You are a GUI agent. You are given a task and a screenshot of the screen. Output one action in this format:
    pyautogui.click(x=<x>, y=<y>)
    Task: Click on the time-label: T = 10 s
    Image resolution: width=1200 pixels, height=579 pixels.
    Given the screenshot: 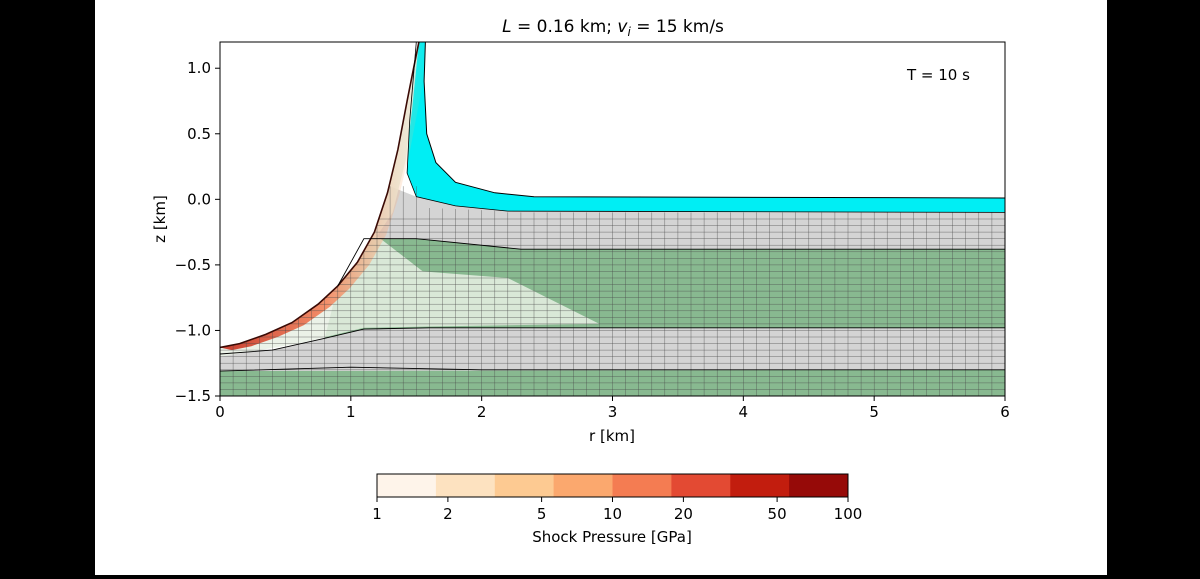 What is the action you would take?
    pyautogui.click(x=938, y=75)
    